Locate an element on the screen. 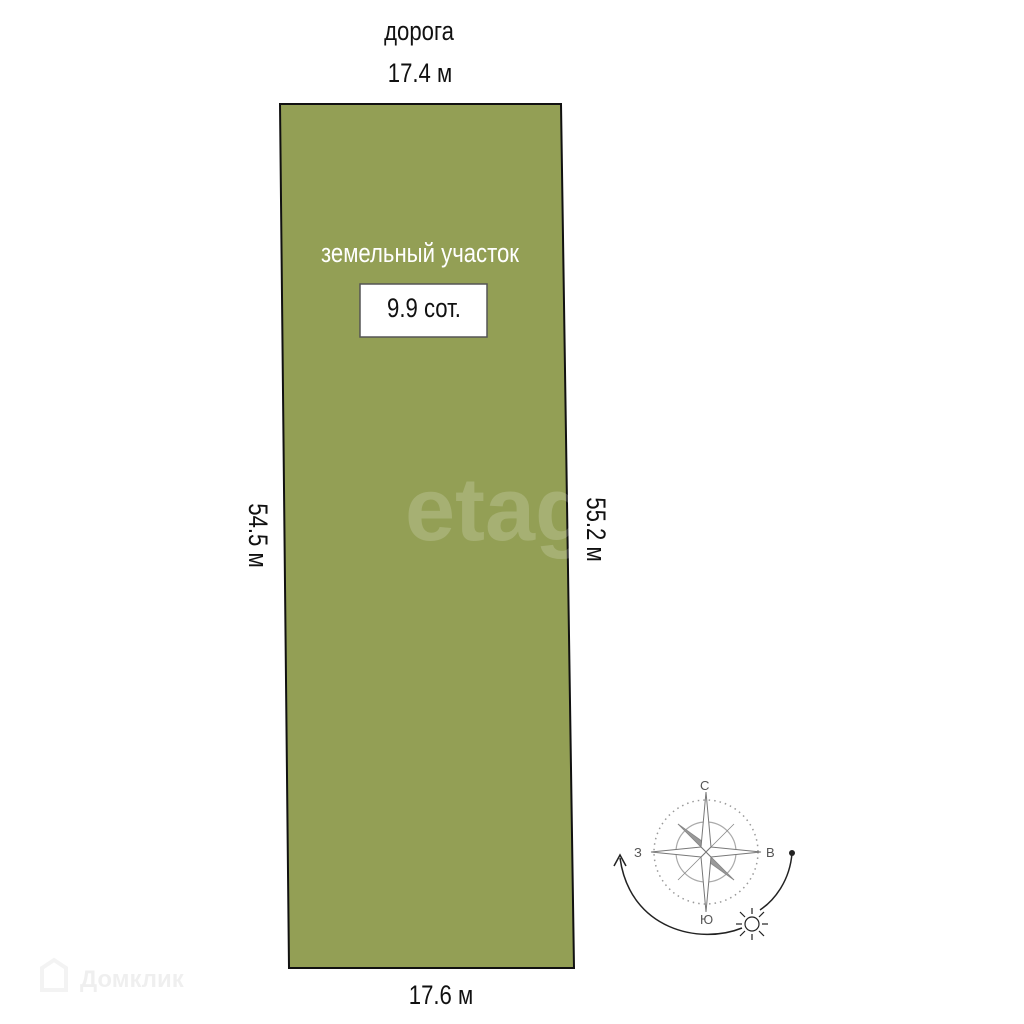  domclick-watermark: Домклик is located at coordinates (132, 979).